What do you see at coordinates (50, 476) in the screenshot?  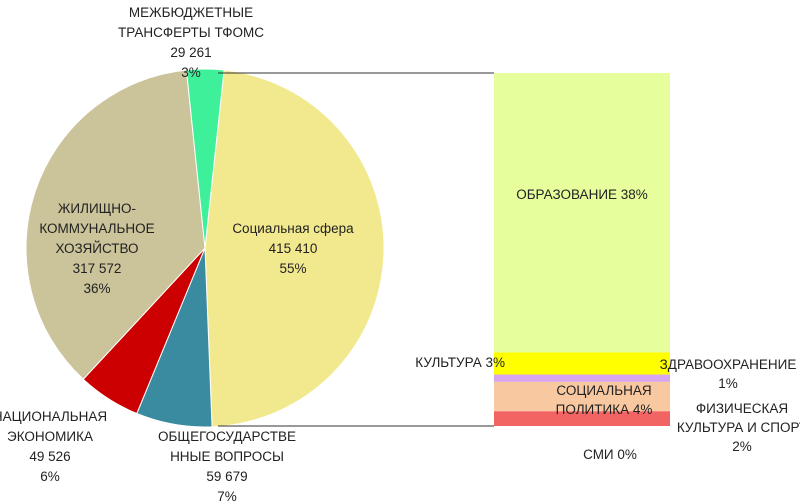 I see `pie-label-economy-line: 6%` at bounding box center [50, 476].